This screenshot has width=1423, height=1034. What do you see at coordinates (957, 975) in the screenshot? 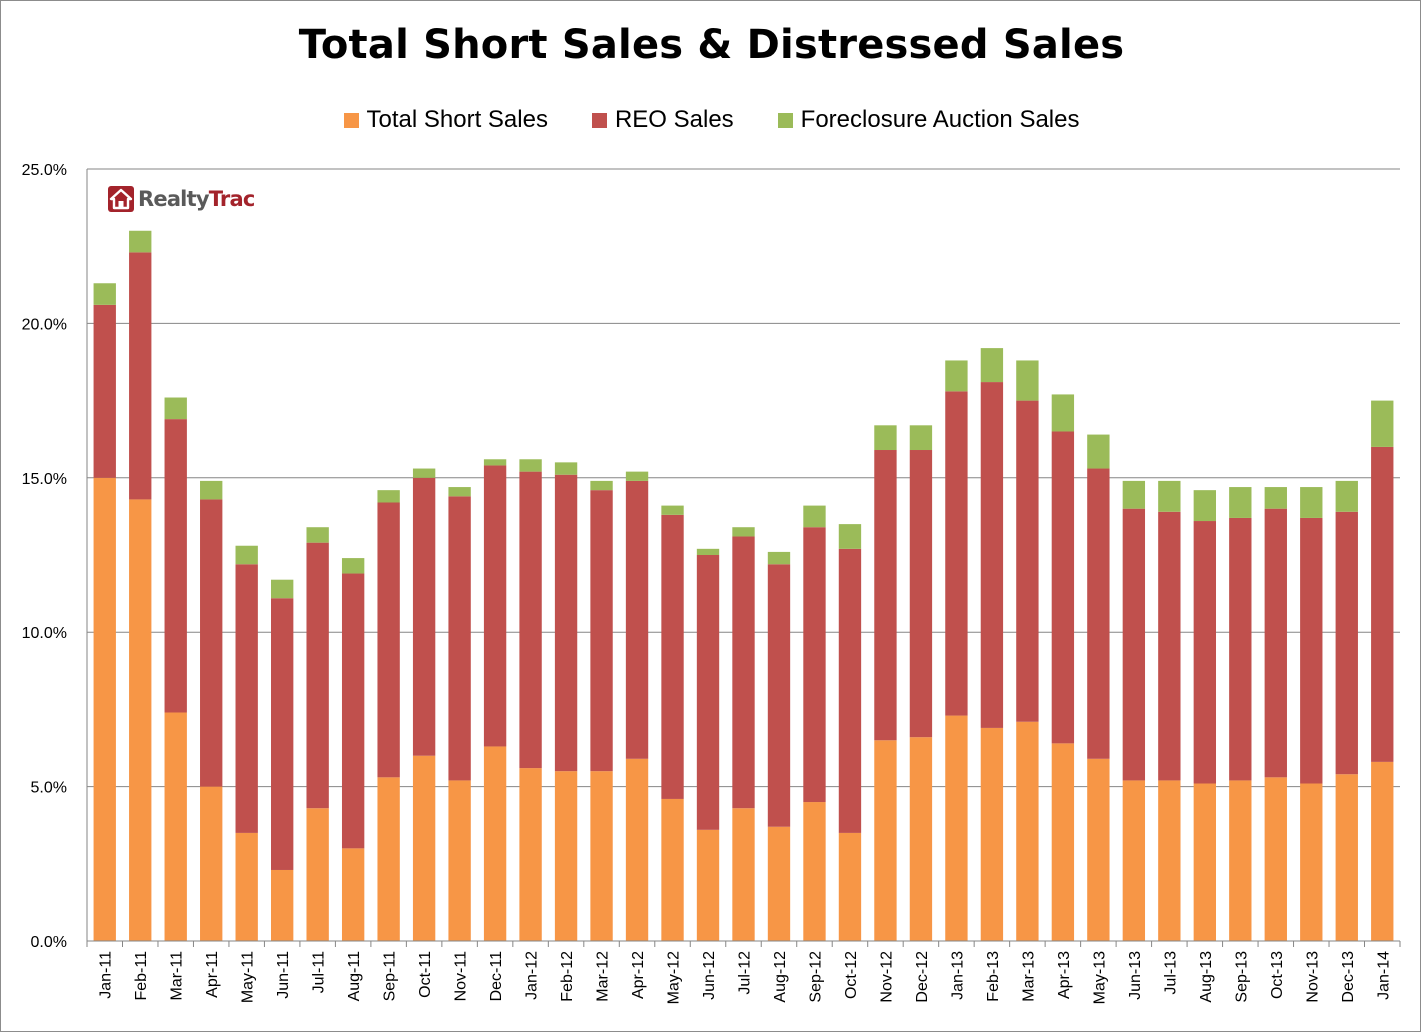
I see `x-tick-label: Jan-13` at bounding box center [957, 975].